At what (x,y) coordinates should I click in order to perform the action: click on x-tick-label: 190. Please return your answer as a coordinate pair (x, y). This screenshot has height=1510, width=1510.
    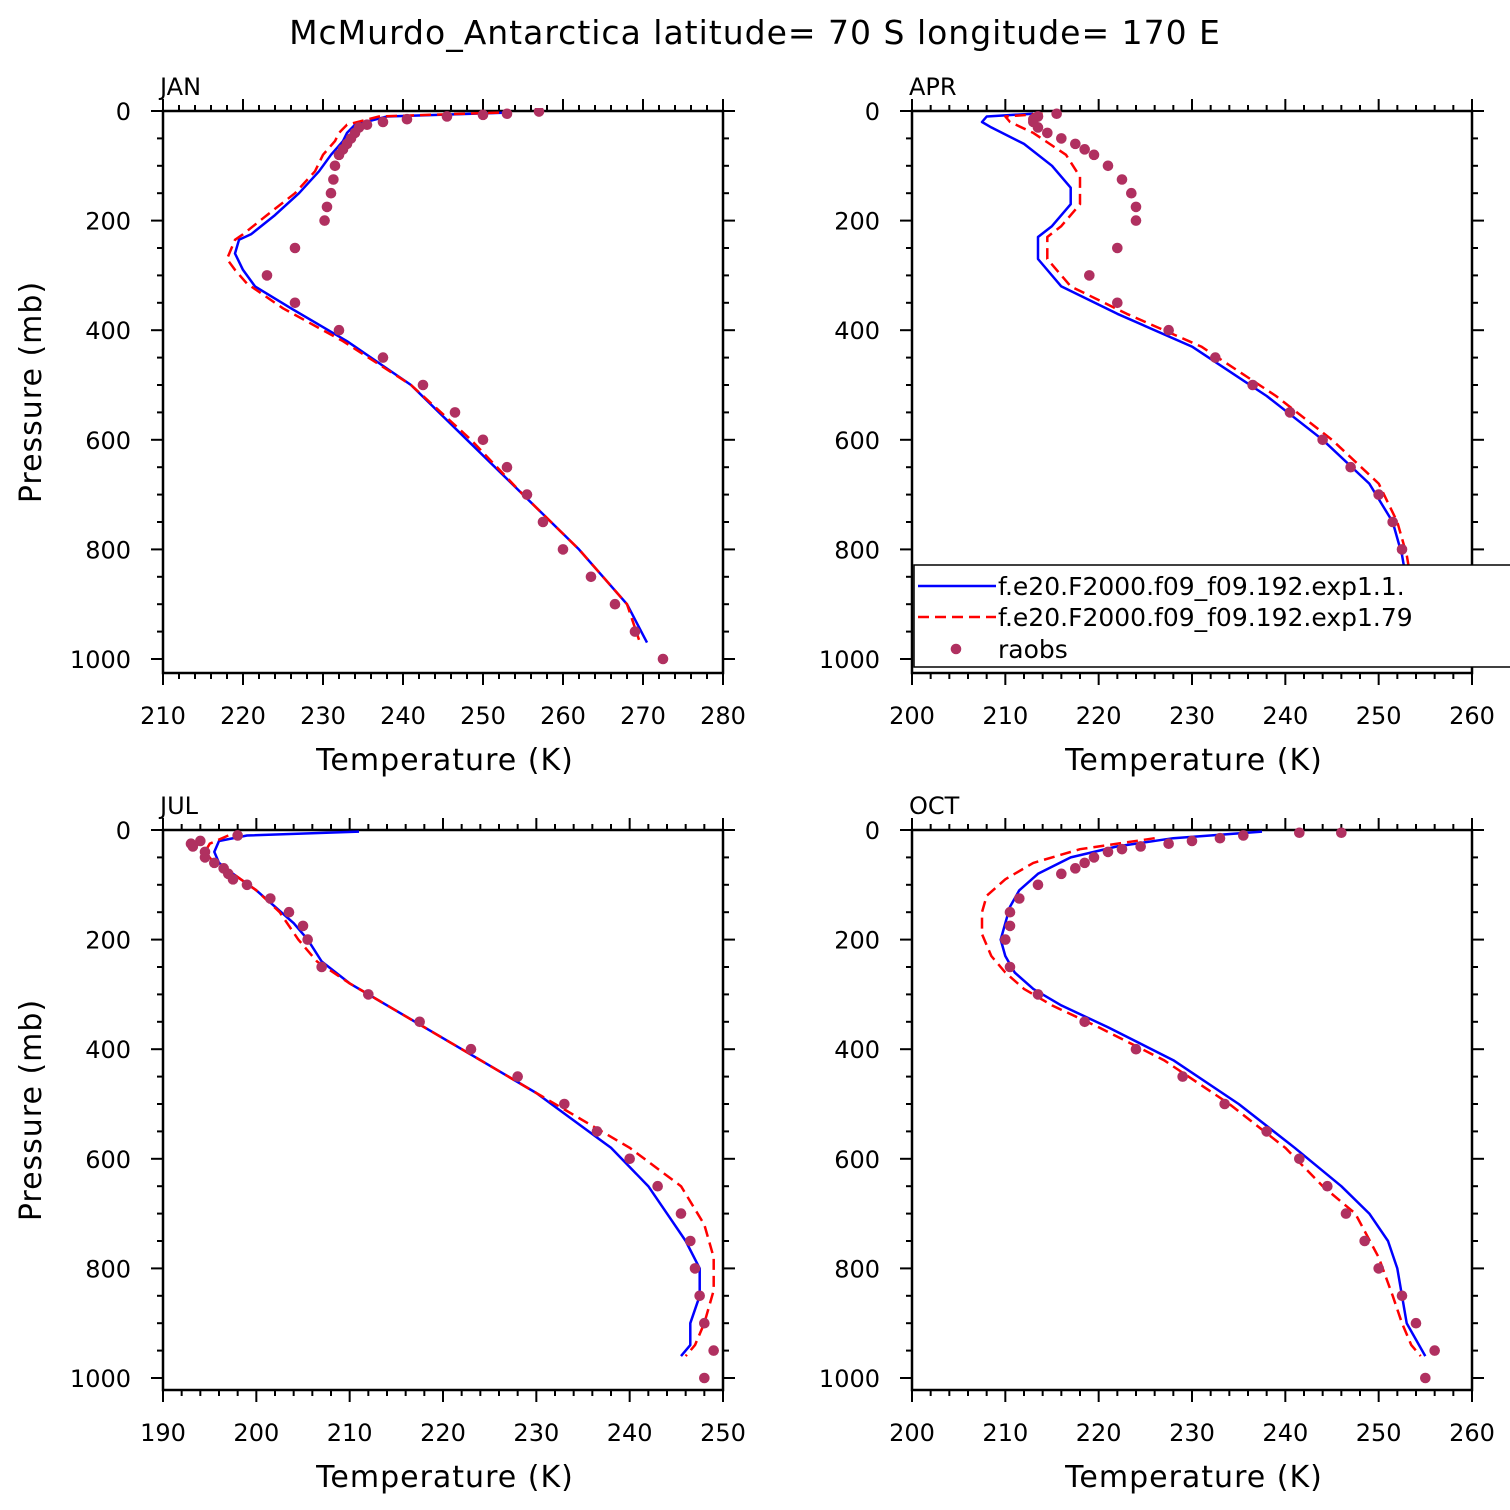
    Looking at the image, I should click on (163, 1433).